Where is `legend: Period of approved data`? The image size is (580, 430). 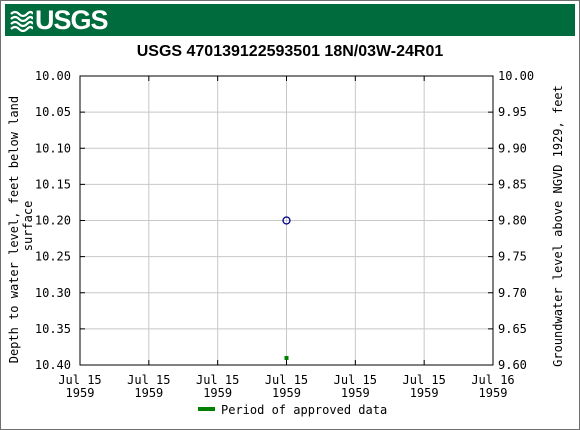
legend: Period of approved data is located at coordinates (292, 410).